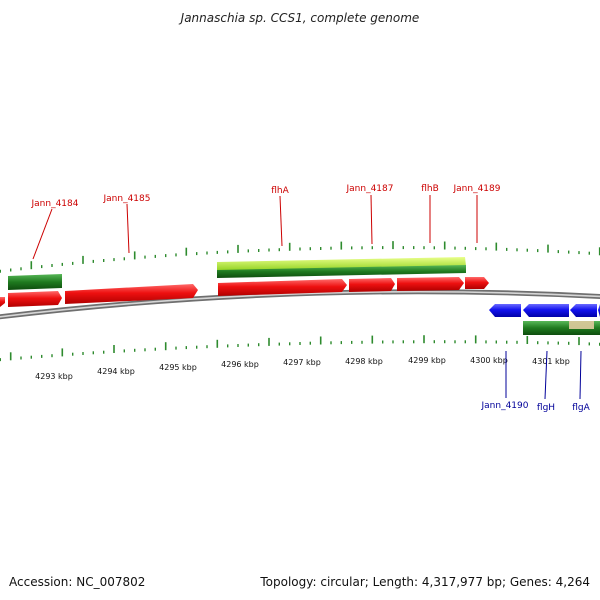 The width and height of the screenshot is (600, 600). Describe the element at coordinates (116, 371) in the screenshot. I see `kbp-label: 4294 kbp` at that location.